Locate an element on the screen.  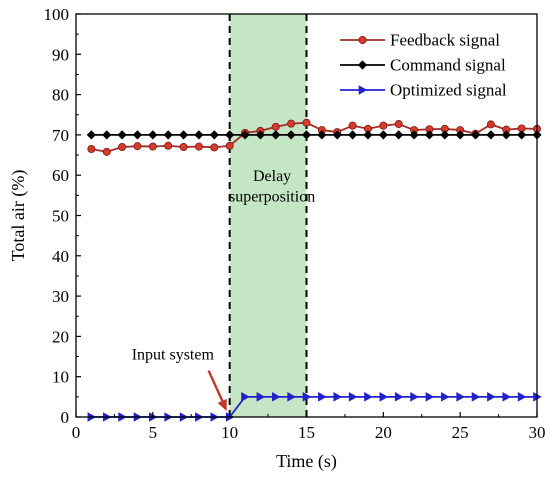
annotation-group: Input system is located at coordinates (179, 378).